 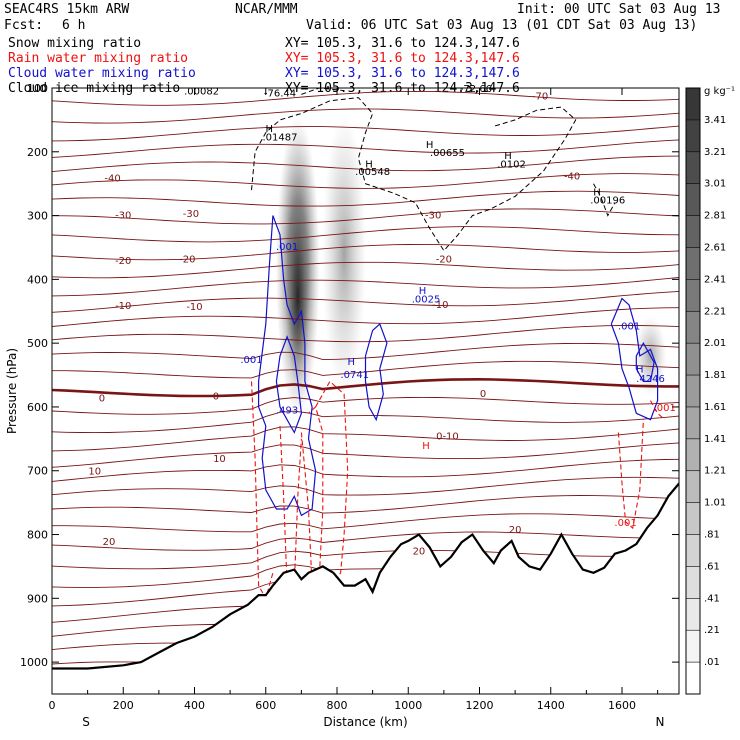 I want to click on x-tick-label: 800, so click(x=337, y=705).